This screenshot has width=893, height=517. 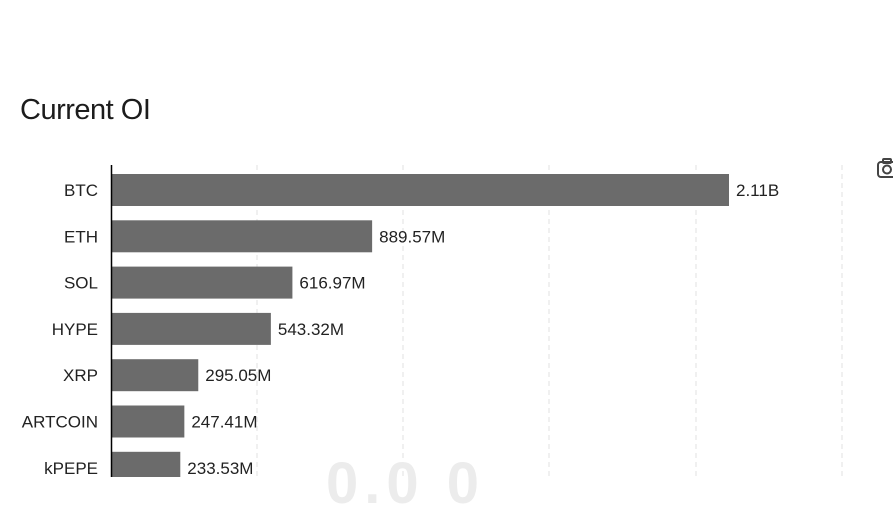 What do you see at coordinates (757, 190) in the screenshot?
I see `data-label: 2.11B` at bounding box center [757, 190].